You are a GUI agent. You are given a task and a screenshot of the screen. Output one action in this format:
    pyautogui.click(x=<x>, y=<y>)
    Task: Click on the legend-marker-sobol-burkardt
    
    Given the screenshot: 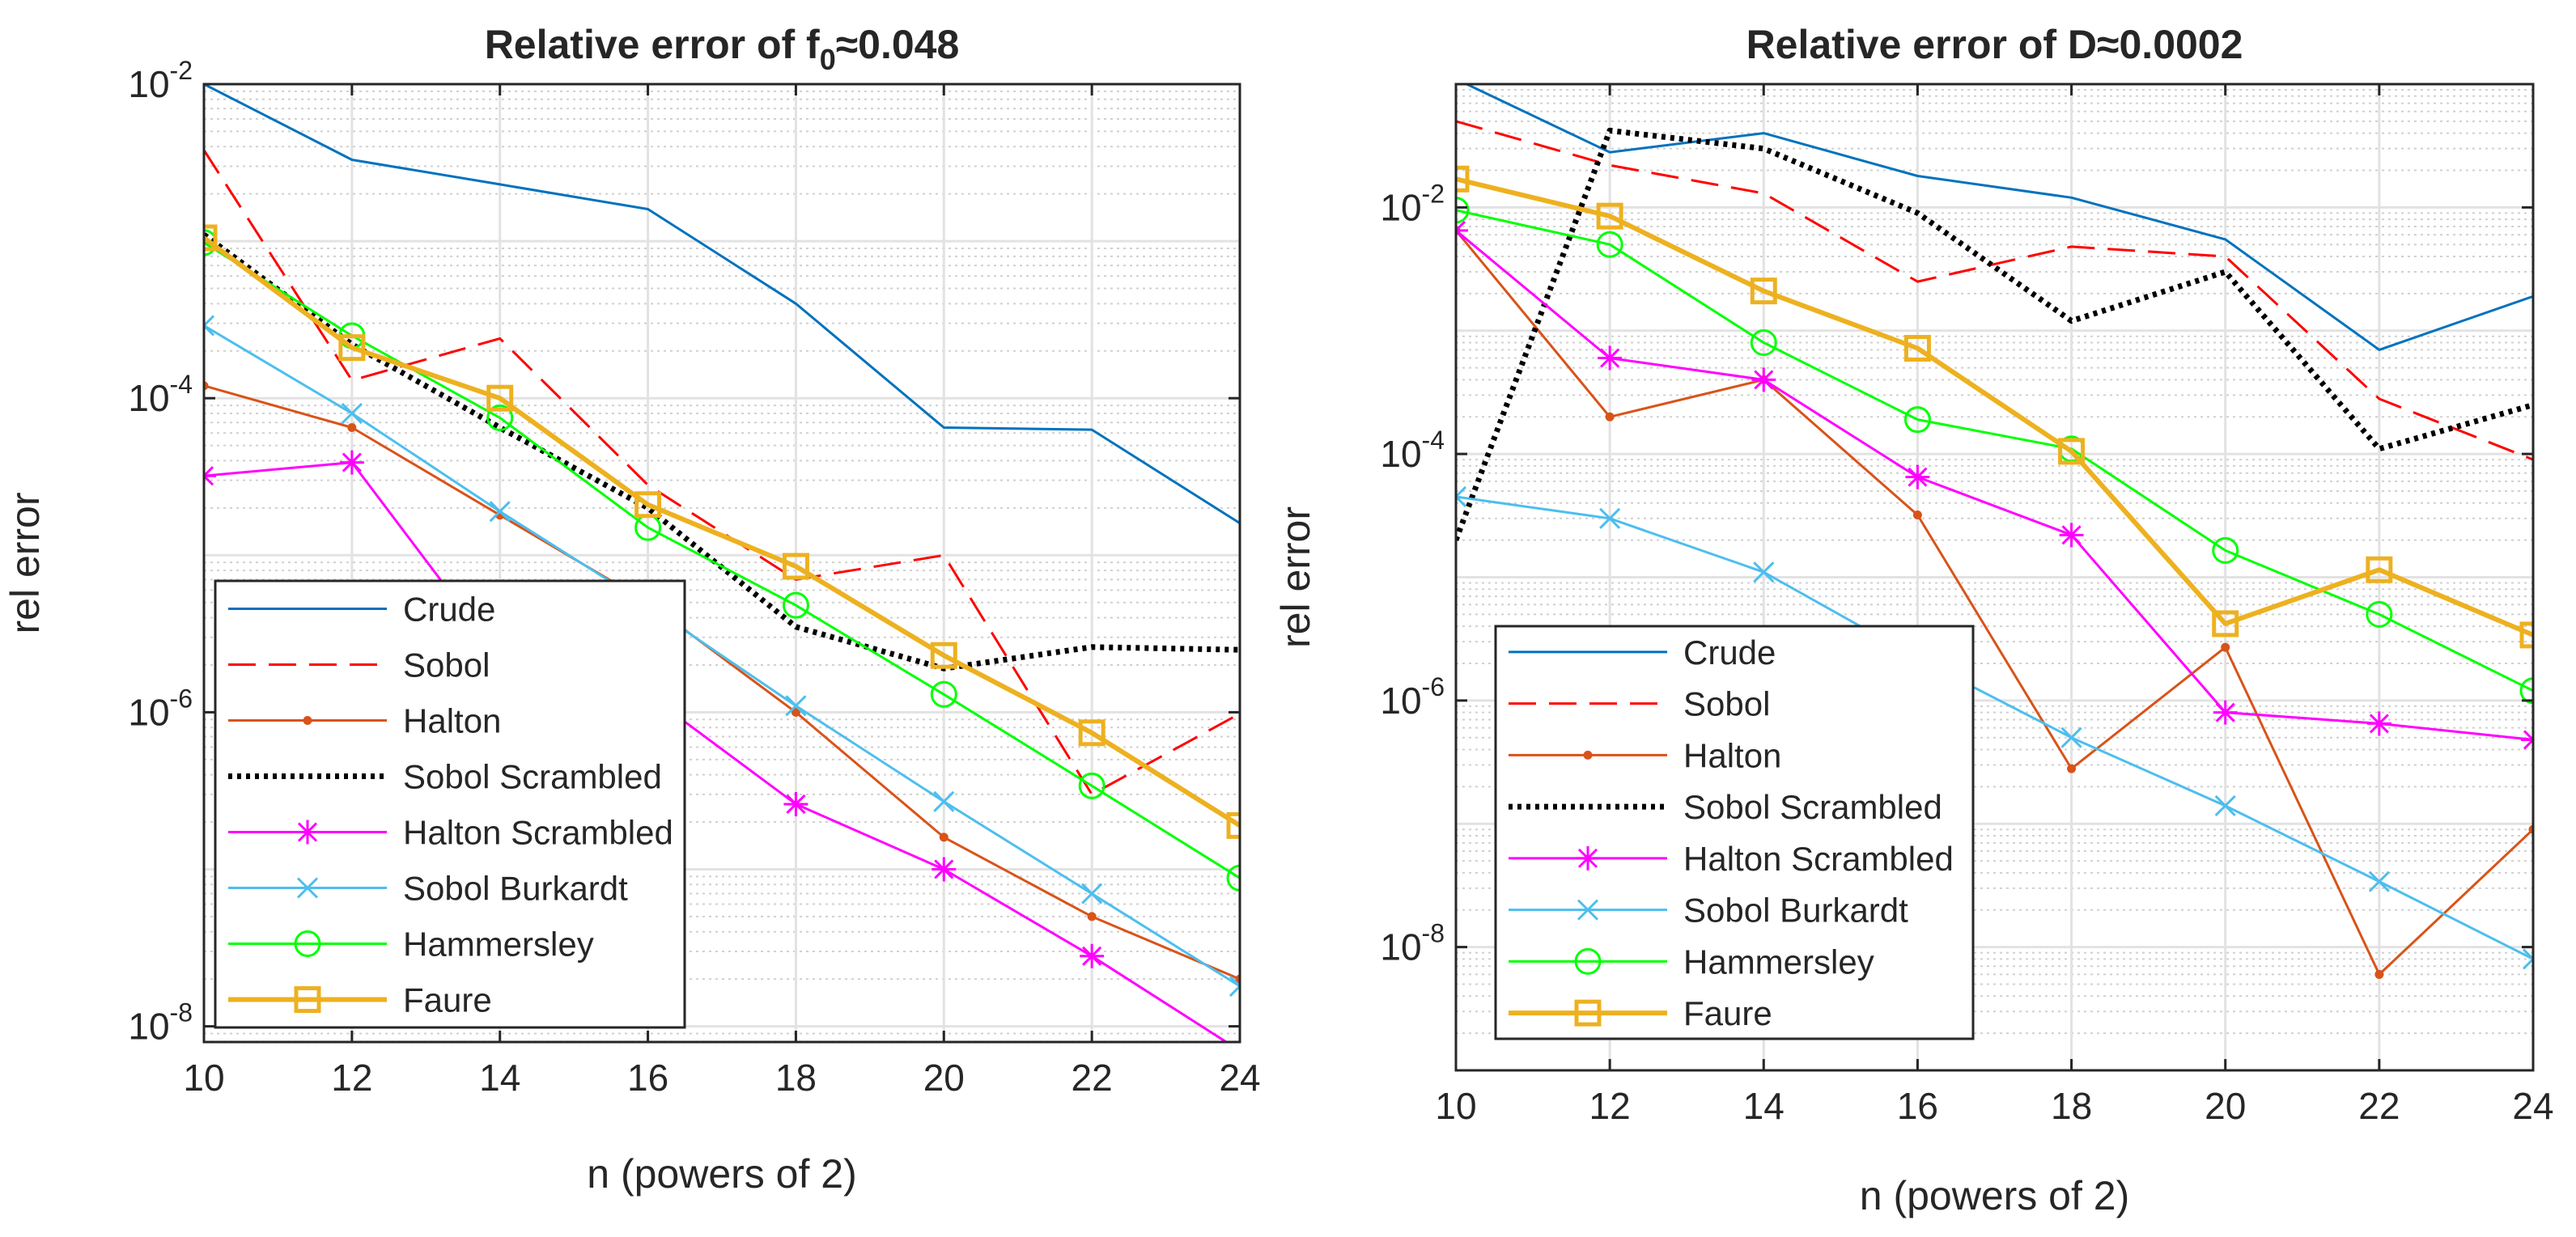 What is the action you would take?
    pyautogui.click(x=1588, y=910)
    